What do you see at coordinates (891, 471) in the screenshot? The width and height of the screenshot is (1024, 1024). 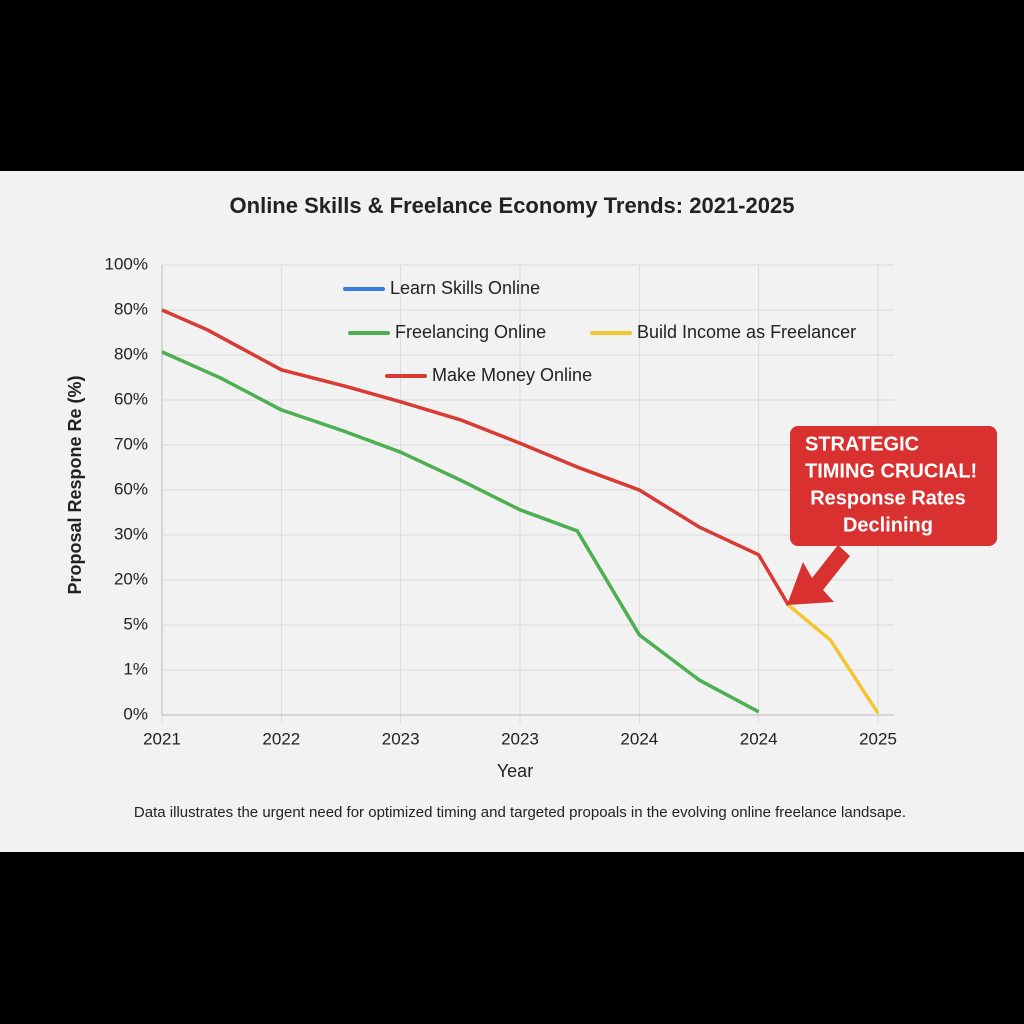 I see `annotation-text: TIMING CRUCIAL!` at bounding box center [891, 471].